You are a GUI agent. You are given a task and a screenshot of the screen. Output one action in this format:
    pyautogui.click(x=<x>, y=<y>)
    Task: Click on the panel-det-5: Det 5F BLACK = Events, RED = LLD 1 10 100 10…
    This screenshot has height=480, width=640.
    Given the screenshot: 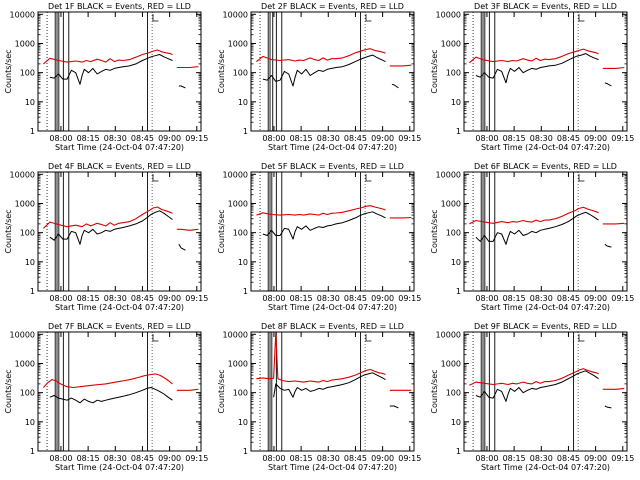 What is the action you would take?
    pyautogui.click(x=319, y=237)
    